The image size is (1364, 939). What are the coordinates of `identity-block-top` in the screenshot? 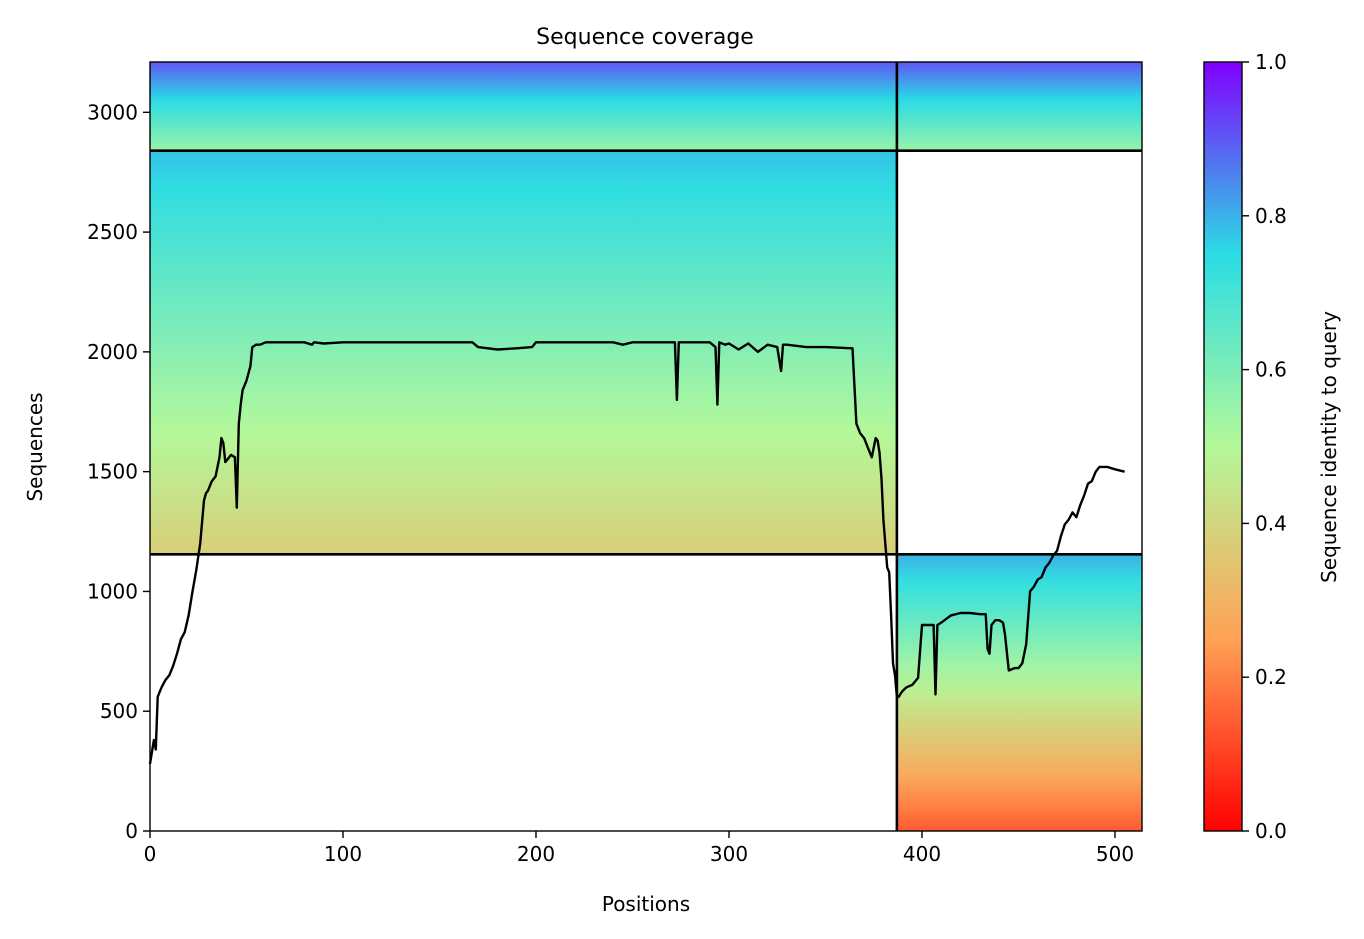 It's located at (646, 106).